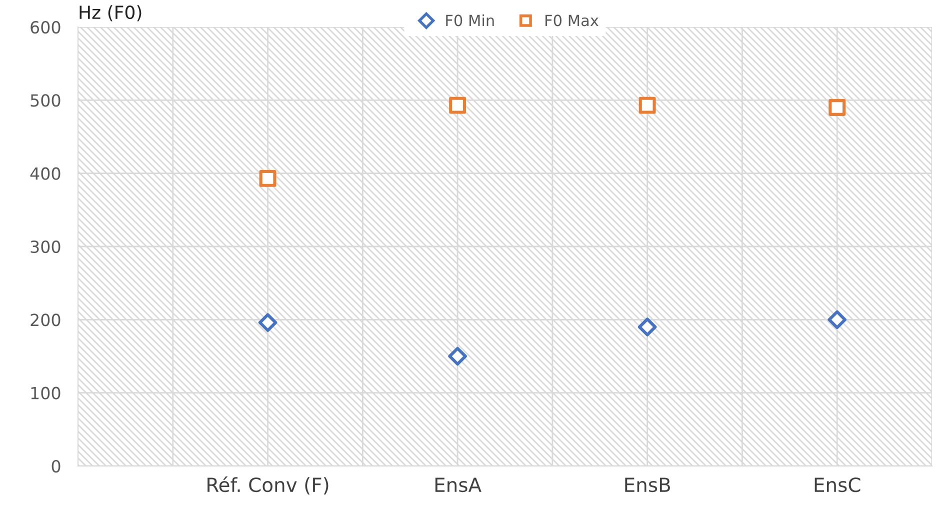 Image resolution: width=943 pixels, height=510 pixels. Describe the element at coordinates (45, 173) in the screenshot. I see `y-tick-label: 400` at that location.